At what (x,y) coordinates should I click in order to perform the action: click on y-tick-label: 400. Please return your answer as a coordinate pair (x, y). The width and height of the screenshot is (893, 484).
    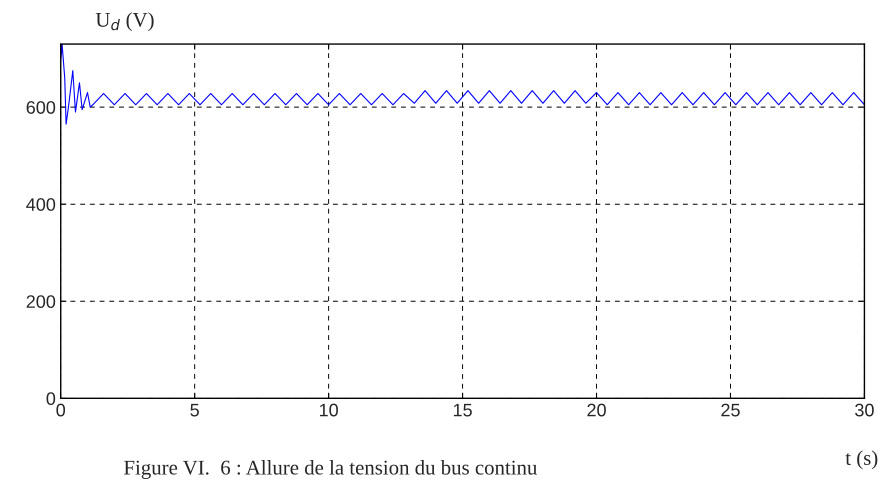
    Looking at the image, I should click on (41, 204).